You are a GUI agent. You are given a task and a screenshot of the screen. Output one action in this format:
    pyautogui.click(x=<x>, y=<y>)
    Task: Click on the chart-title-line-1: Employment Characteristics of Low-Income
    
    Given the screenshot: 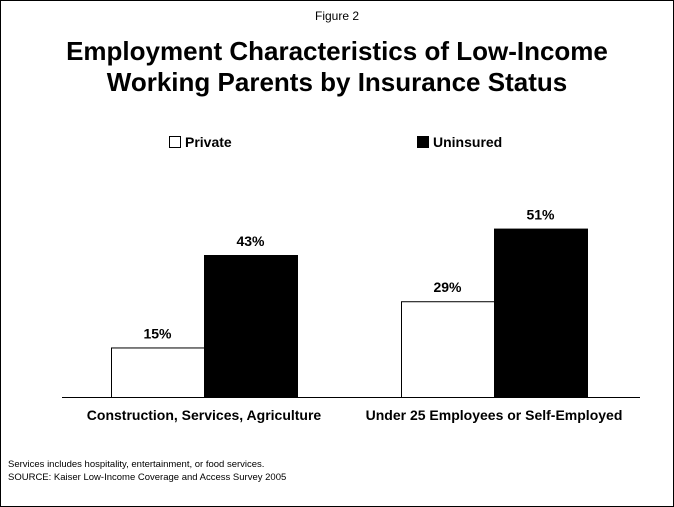 What is the action you would take?
    pyautogui.click(x=337, y=51)
    